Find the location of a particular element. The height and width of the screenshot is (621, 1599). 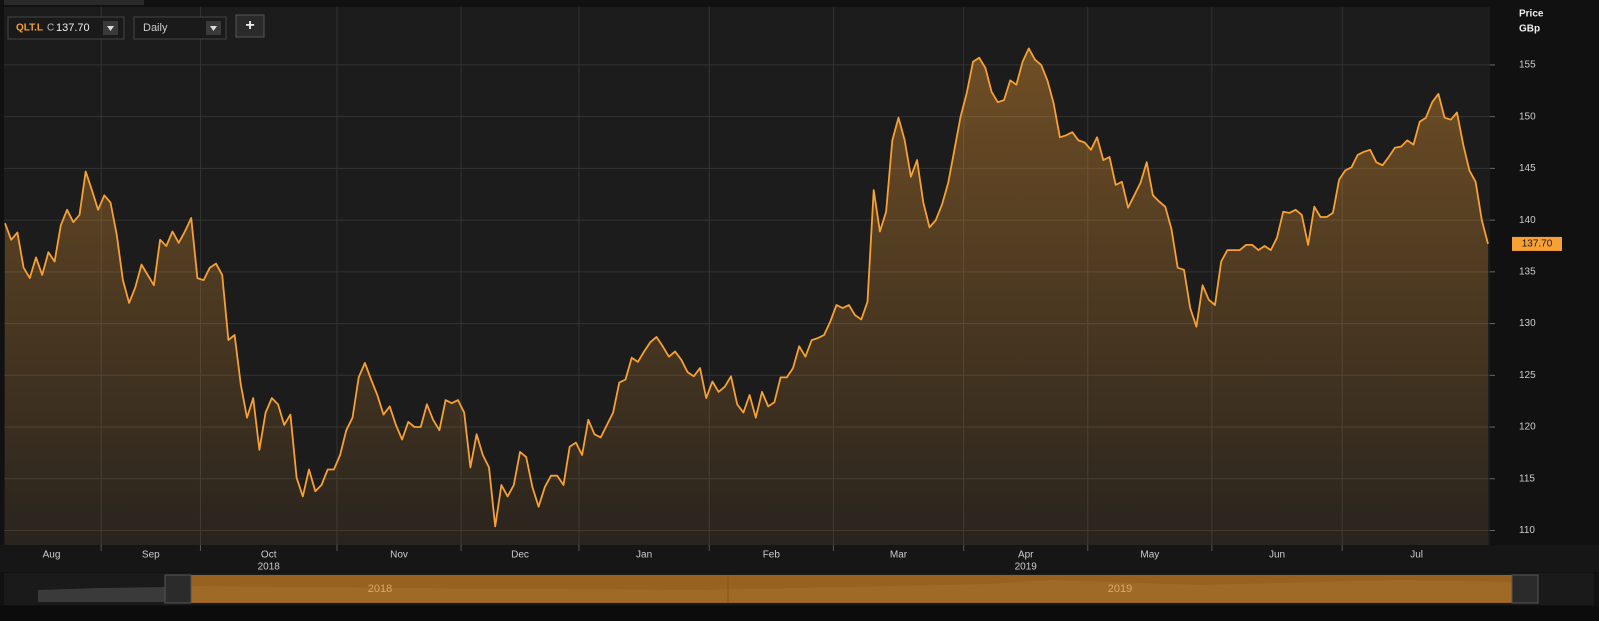

x-tick-label: Oct is located at coordinates (269, 555).